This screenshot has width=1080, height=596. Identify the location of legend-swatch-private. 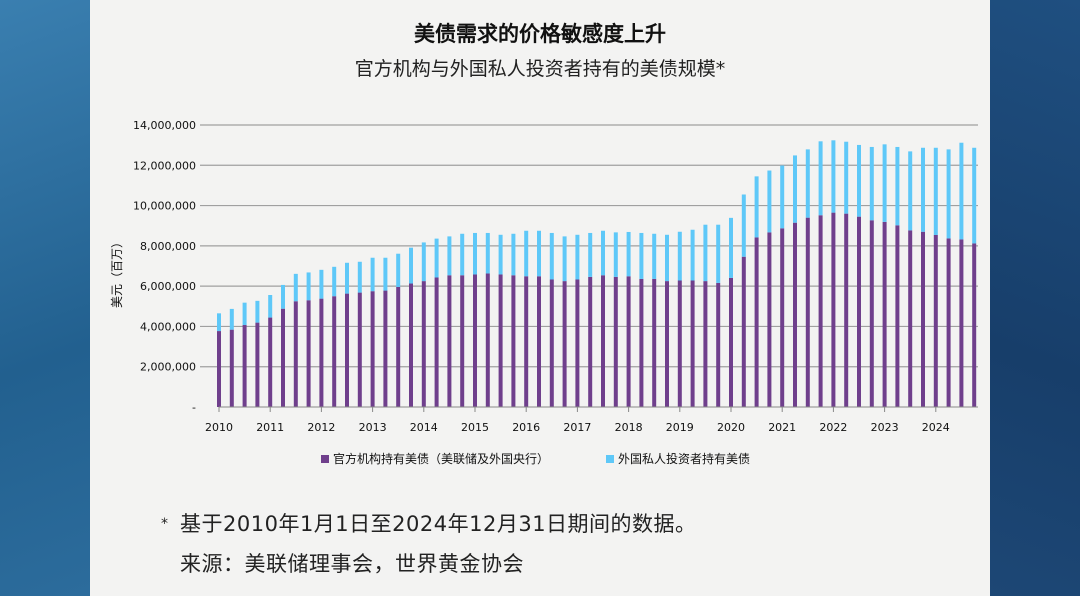
(610, 458).